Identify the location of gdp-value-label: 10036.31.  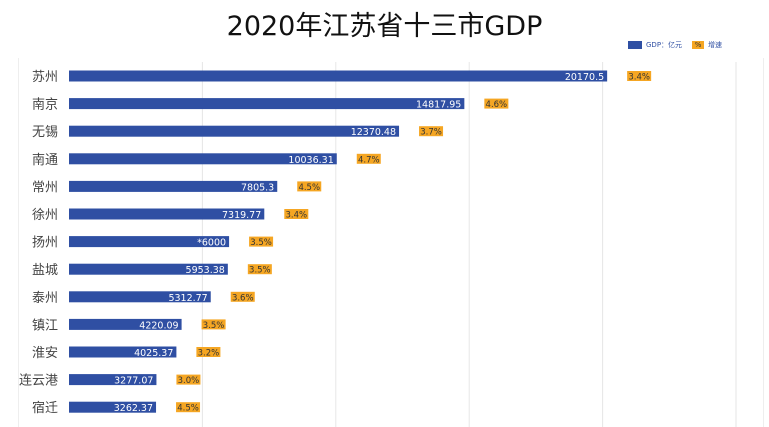
(310, 160).